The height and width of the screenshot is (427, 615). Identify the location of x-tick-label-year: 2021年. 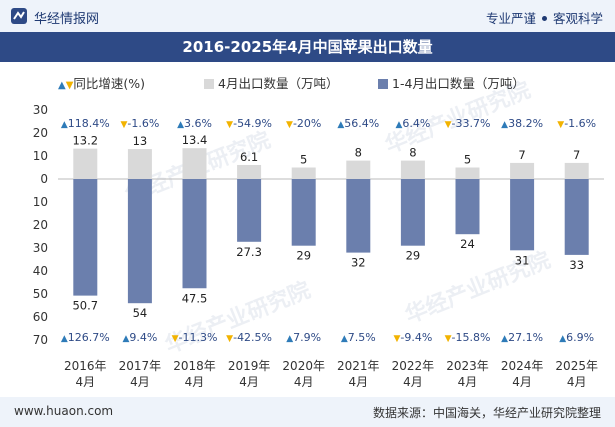
(358, 366).